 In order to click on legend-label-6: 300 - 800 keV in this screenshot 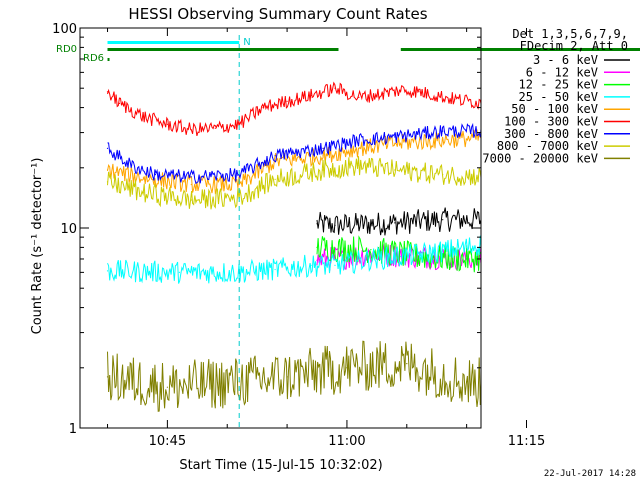, I will do `click(551, 134)`.